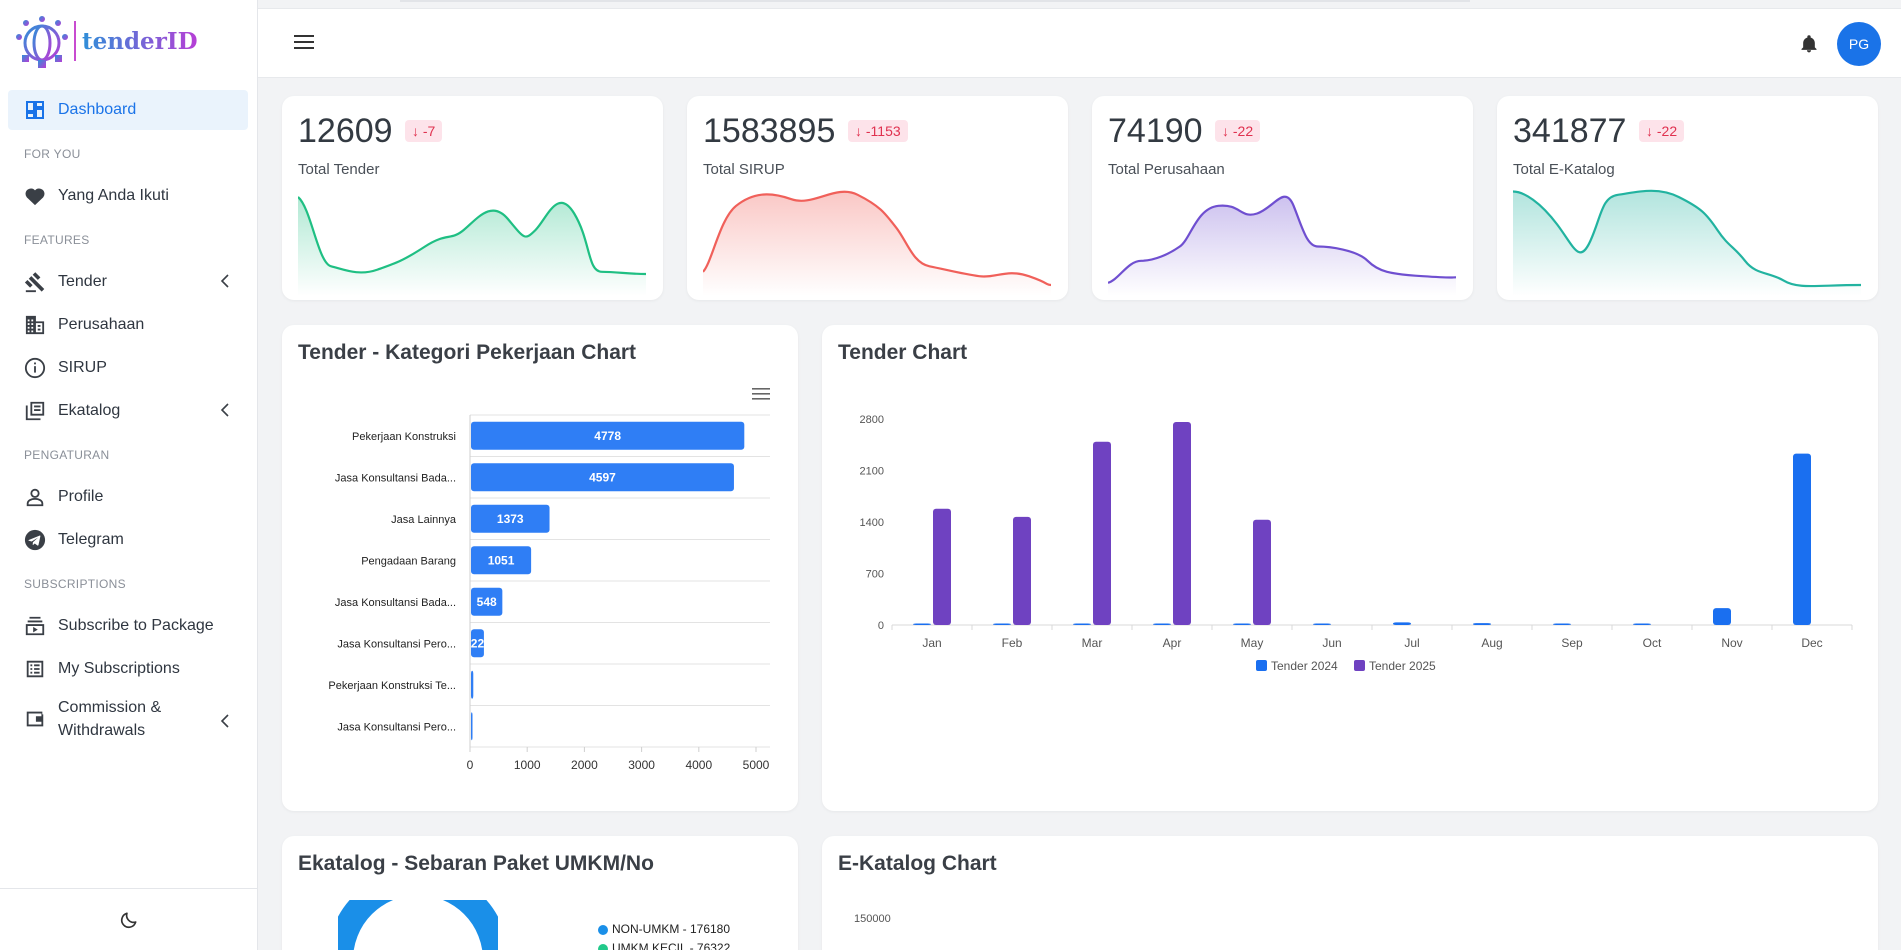 Image resolution: width=1901 pixels, height=950 pixels. What do you see at coordinates (128, 368) in the screenshot?
I see `sidebar-item-sirup: SIRUP` at bounding box center [128, 368].